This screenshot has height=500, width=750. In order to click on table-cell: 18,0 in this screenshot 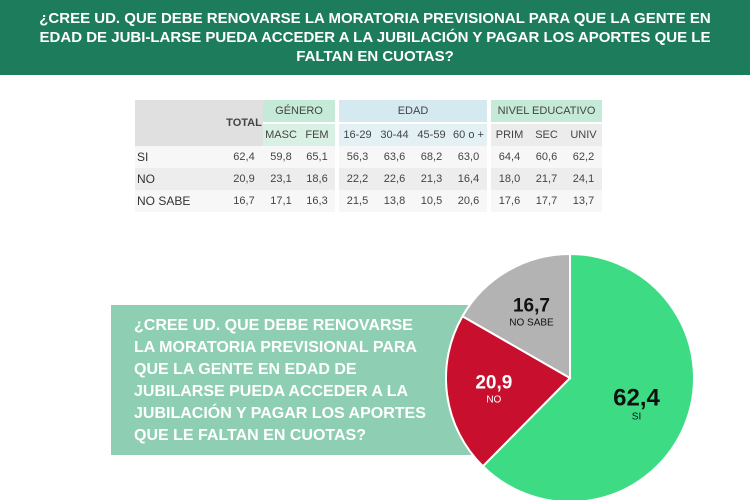, I will do `click(509, 179)`.